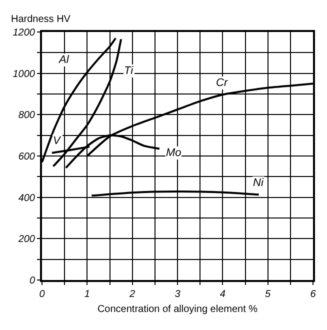 Image resolution: width=327 pixels, height=330 pixels. I want to click on y-tick-label: 600, so click(27, 157).